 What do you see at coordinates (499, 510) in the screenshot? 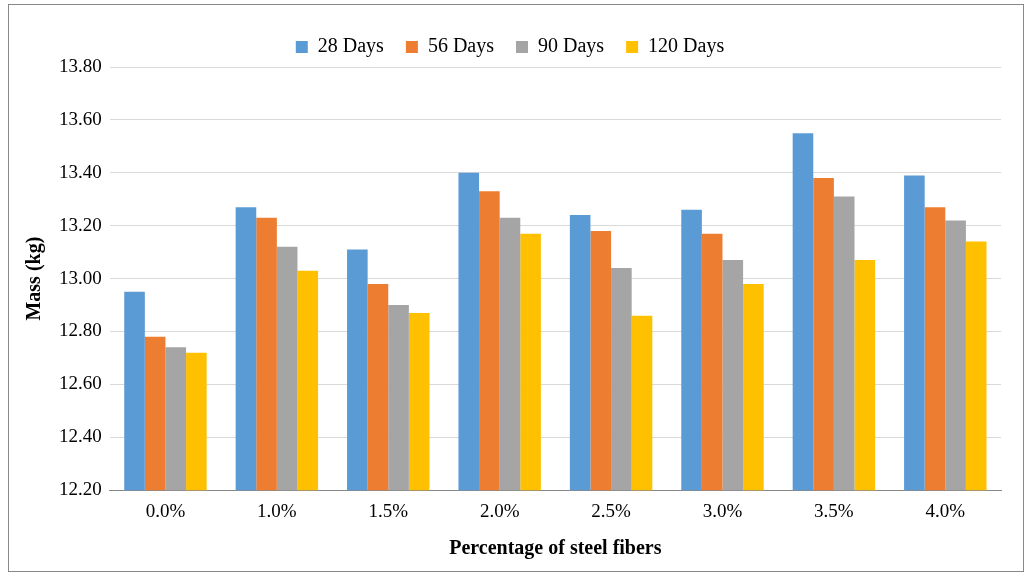
I see `x-tick-label: 2.0%` at bounding box center [499, 510].